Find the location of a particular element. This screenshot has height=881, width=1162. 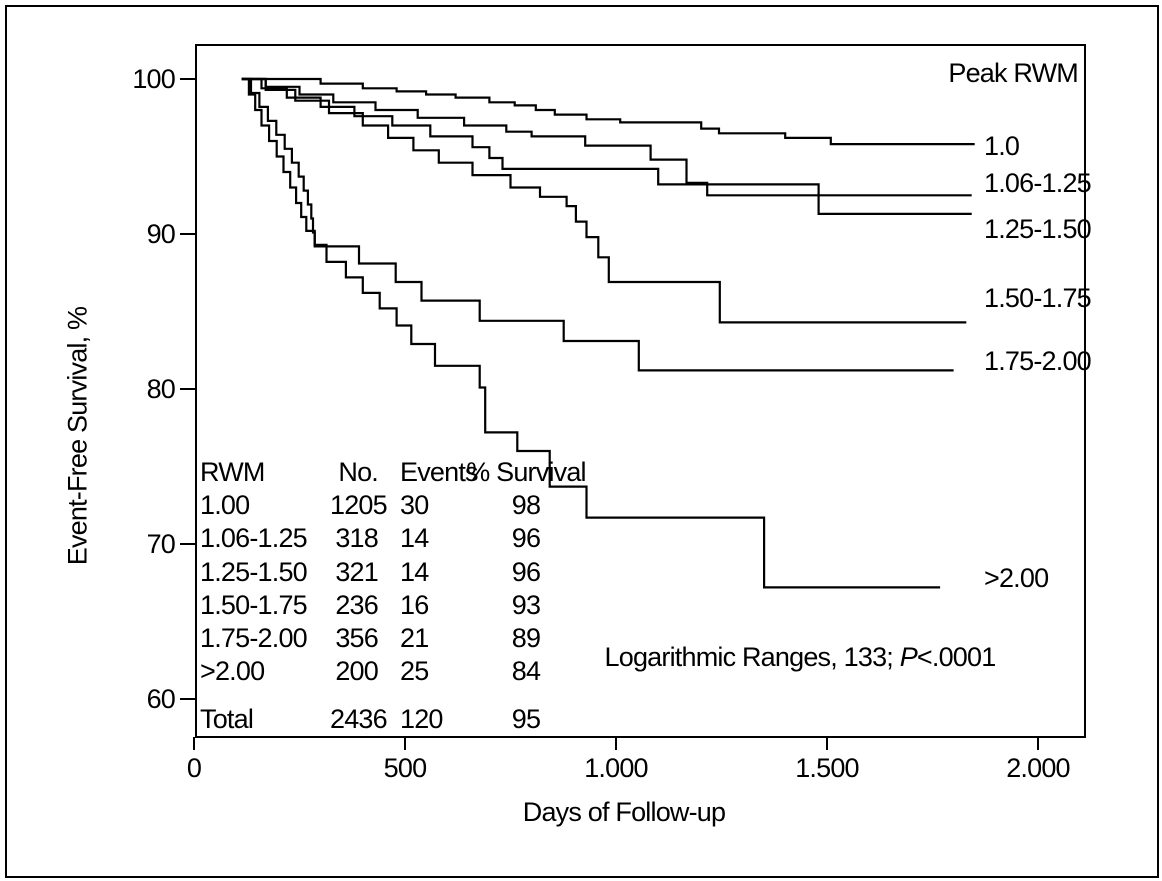

series-label-1.251.50: 1.25-1.50 is located at coordinates (1038, 229).